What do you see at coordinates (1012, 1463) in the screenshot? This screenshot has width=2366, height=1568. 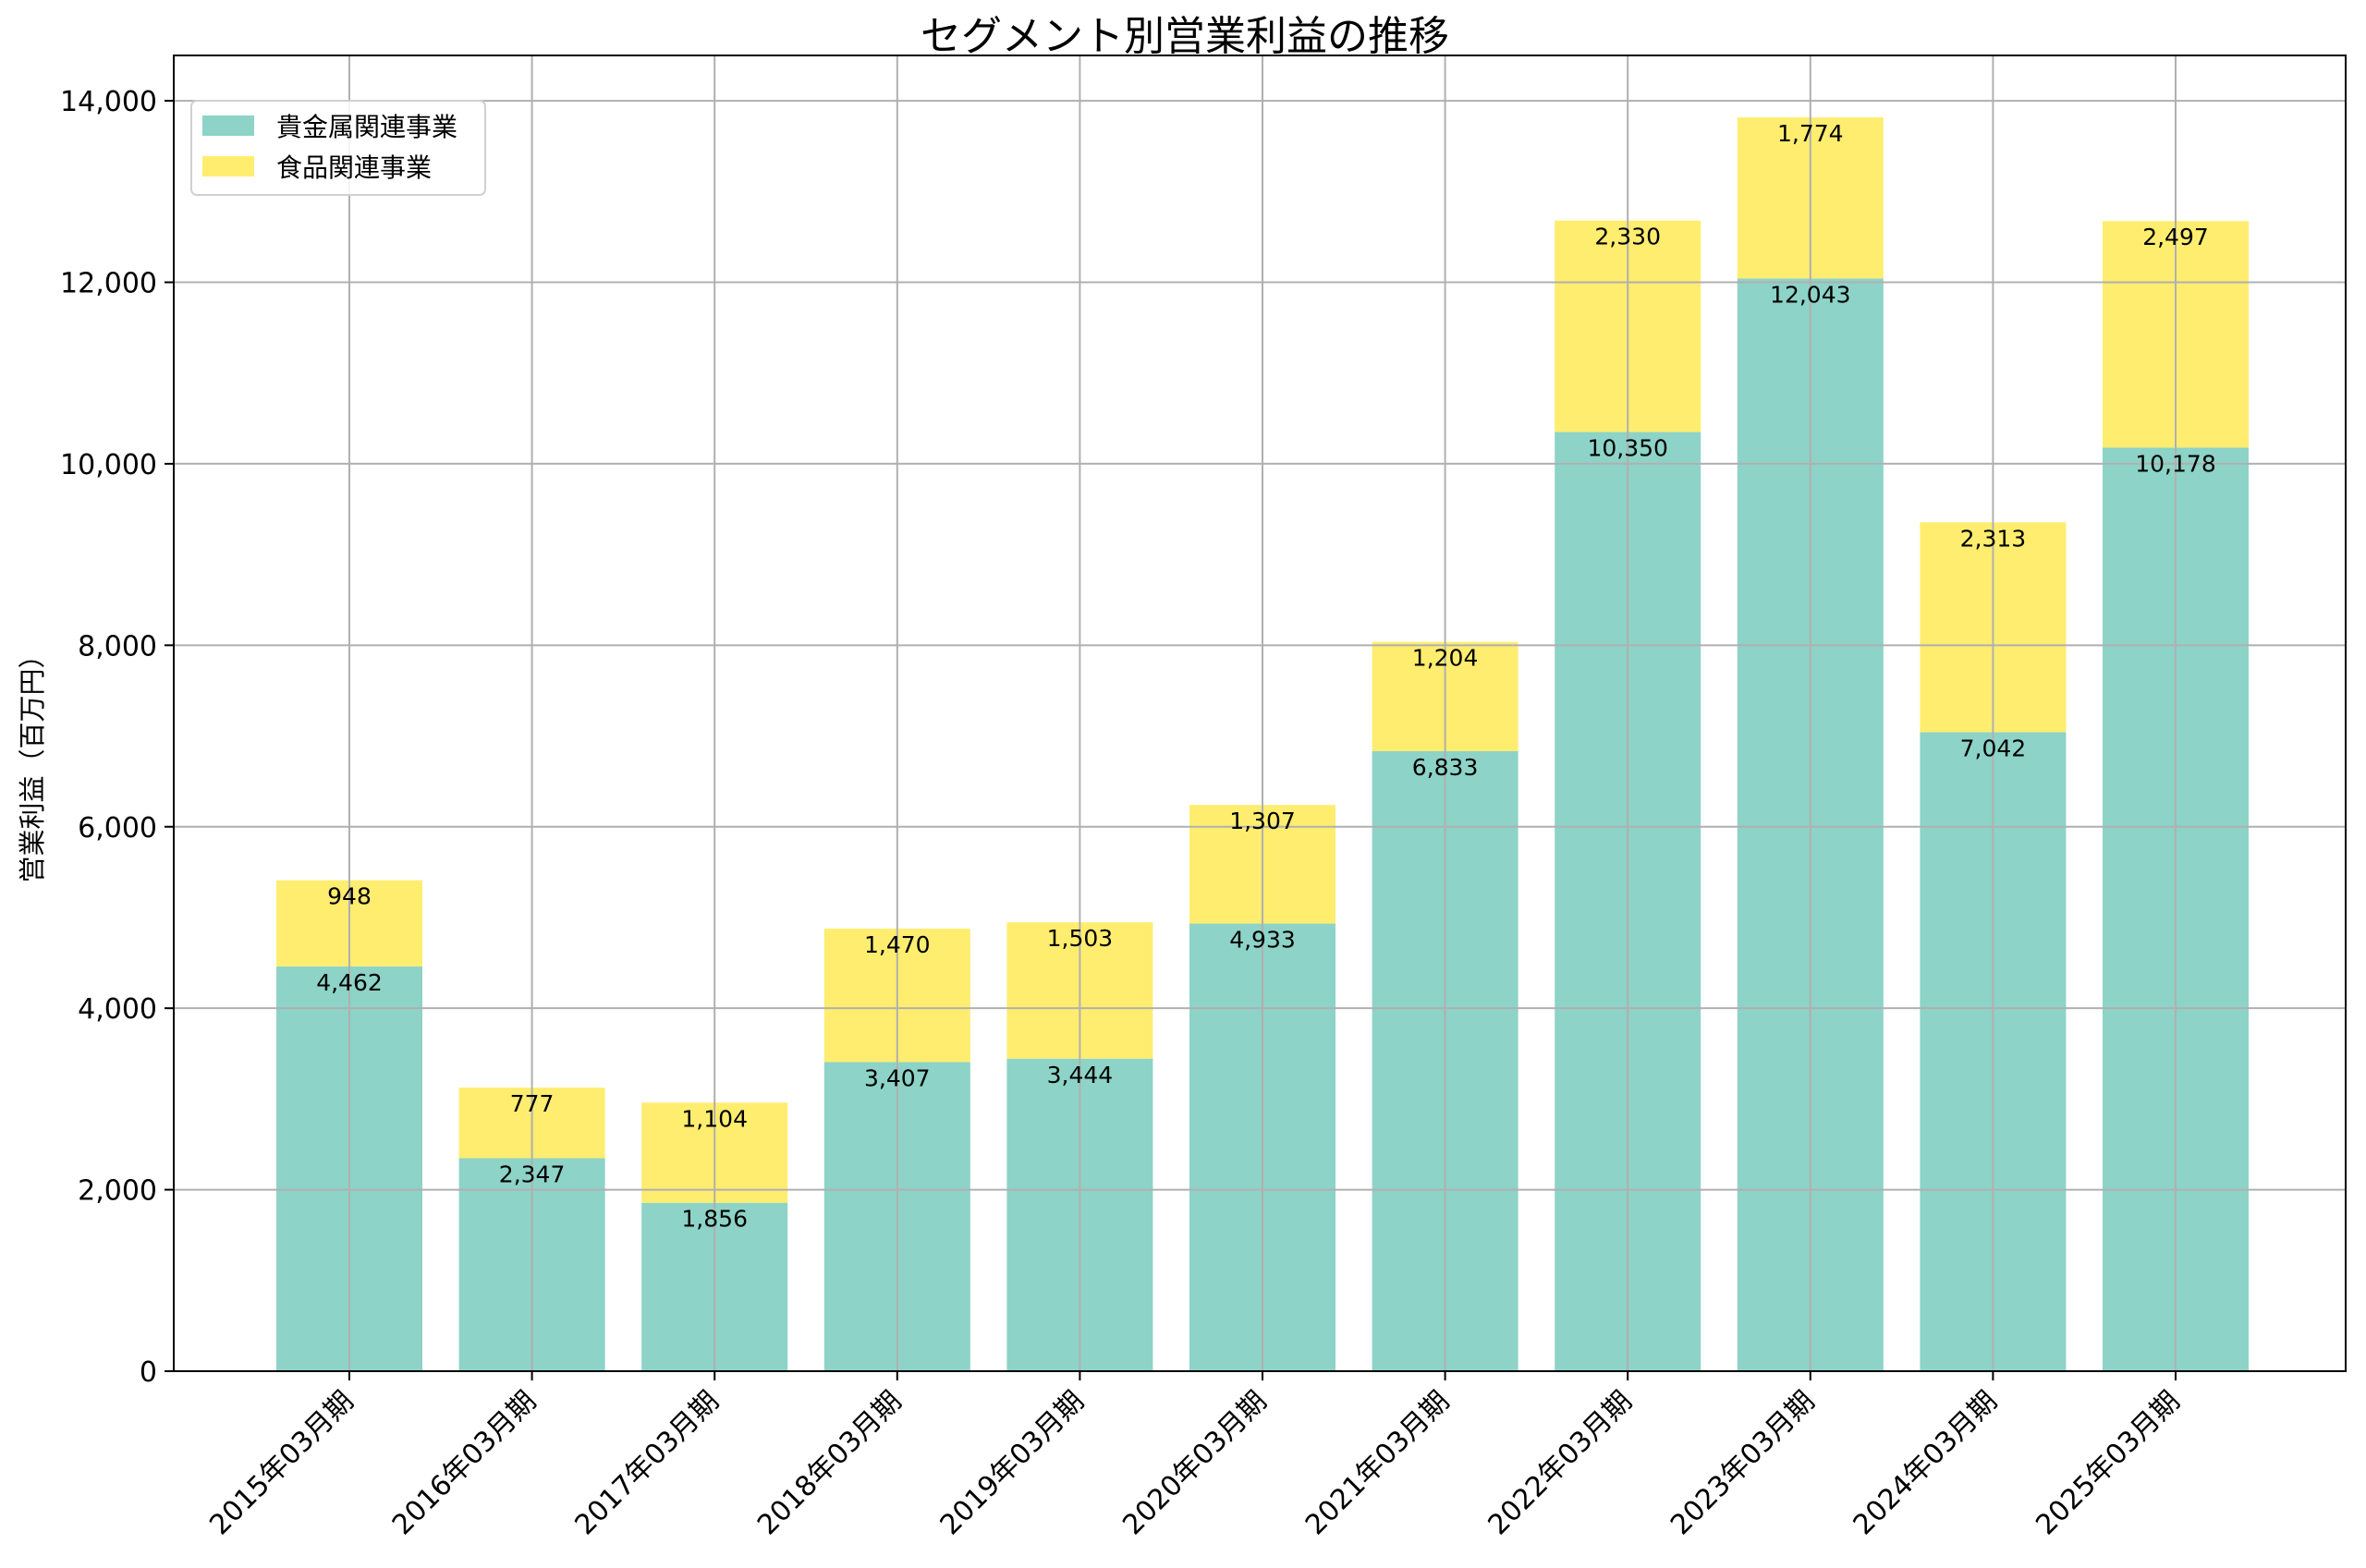 I see `x-tick-label: 2019年03月期` at bounding box center [1012, 1463].